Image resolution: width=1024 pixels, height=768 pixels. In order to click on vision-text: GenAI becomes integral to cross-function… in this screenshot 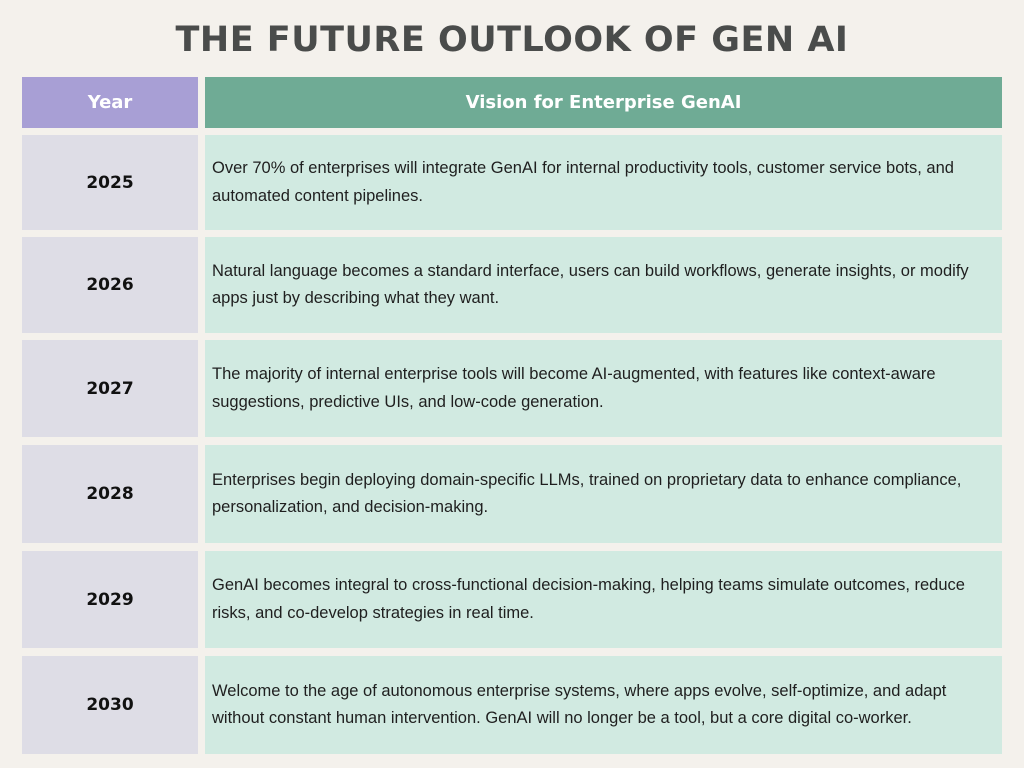, I will do `click(588, 599)`.